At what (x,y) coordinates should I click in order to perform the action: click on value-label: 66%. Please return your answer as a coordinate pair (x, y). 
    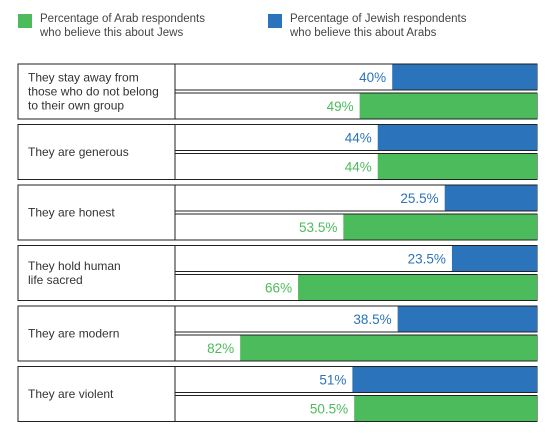
    Looking at the image, I should click on (278, 288).